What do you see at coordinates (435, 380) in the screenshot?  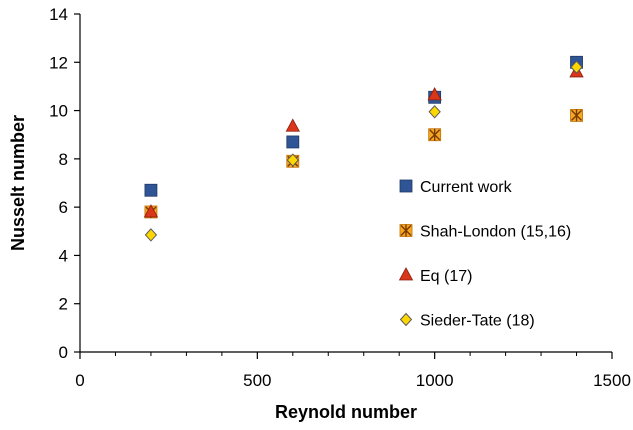 I see `x-tick-label: 1000` at bounding box center [435, 380].